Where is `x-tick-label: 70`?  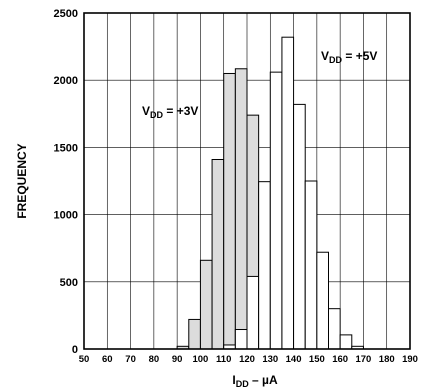 x-tick-label: 70 is located at coordinates (130, 359).